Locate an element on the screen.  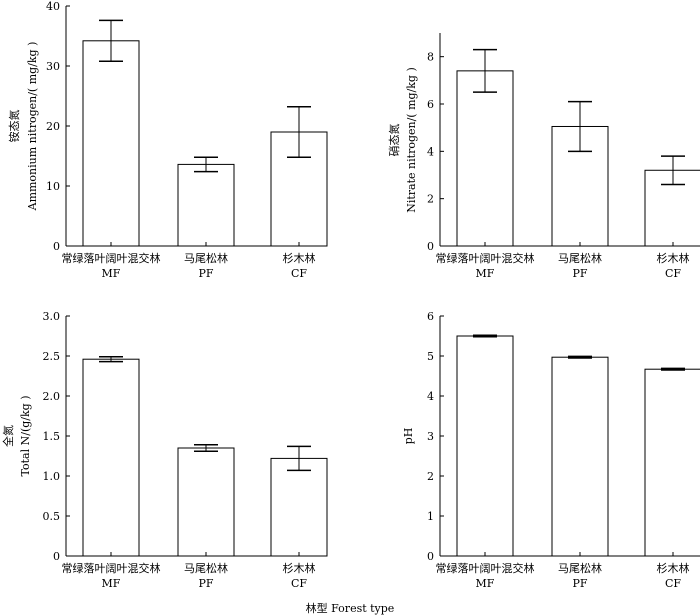
y-tick-label: 2.5 is located at coordinates (52, 356).